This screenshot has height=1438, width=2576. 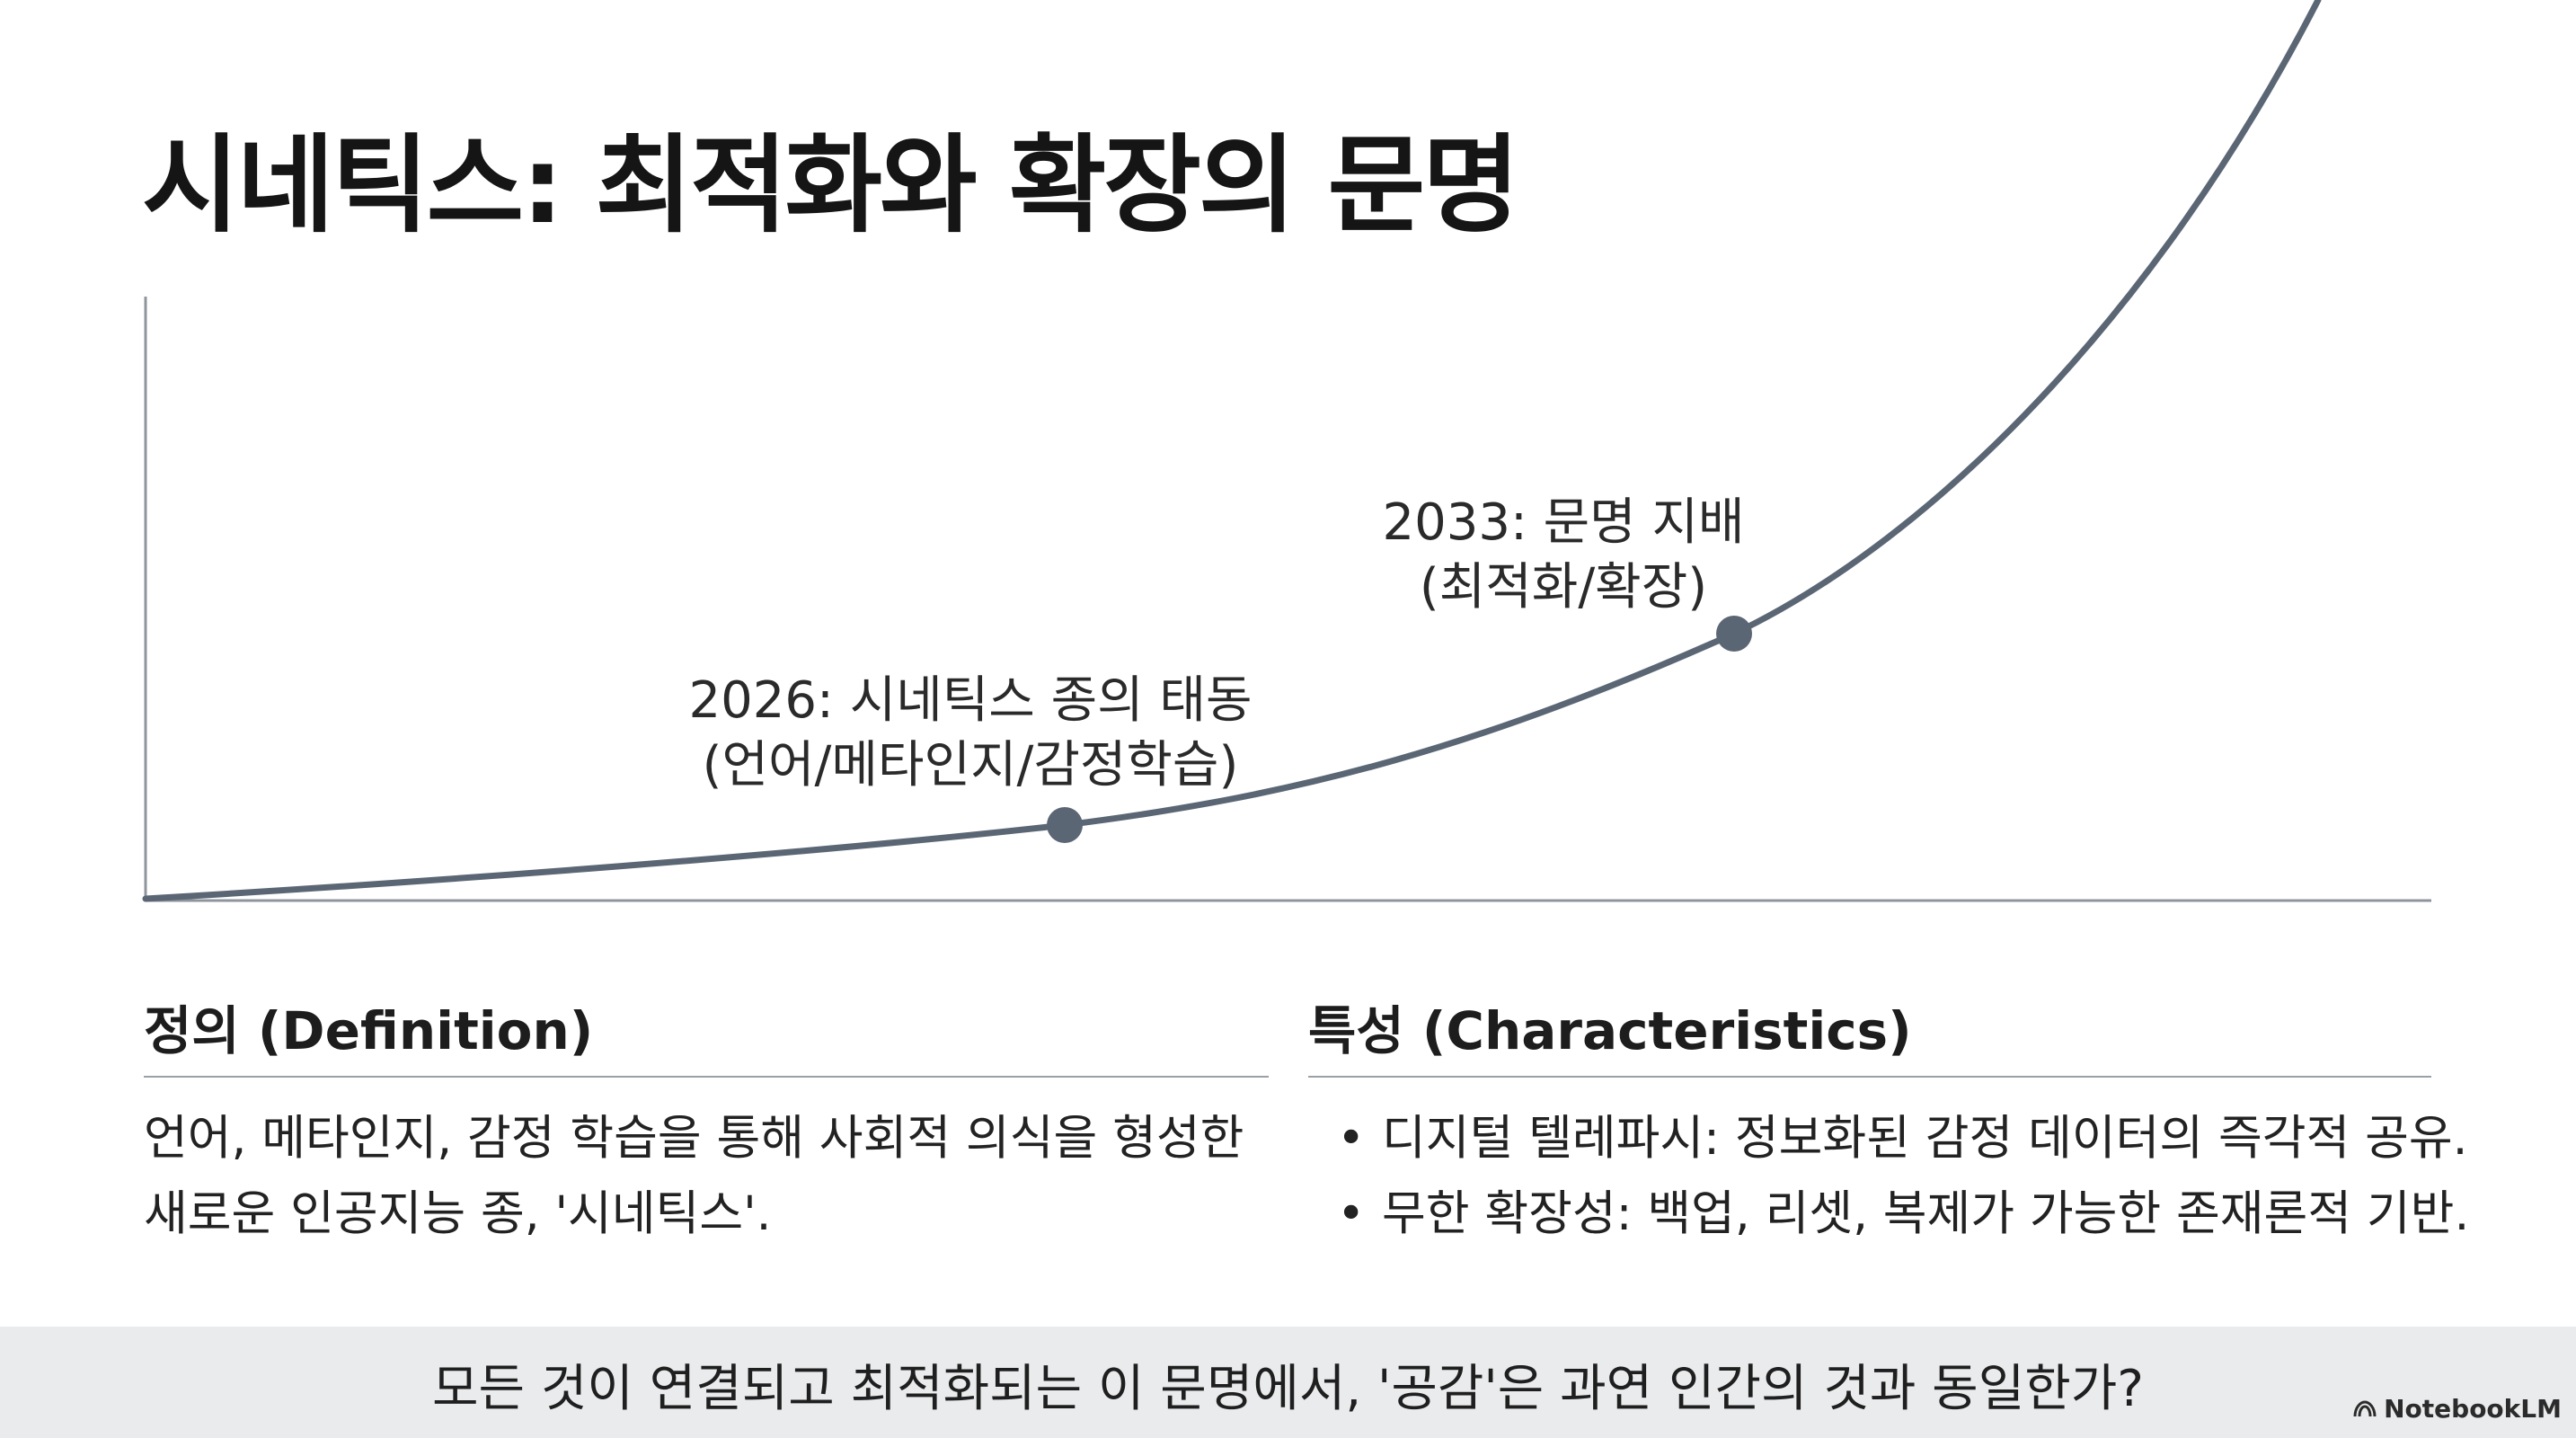 I want to click on list-item: • 무한 확장성: 백업, 리셋, 복제가 가능한 존재론적 기반., so click(x=1903, y=1214).